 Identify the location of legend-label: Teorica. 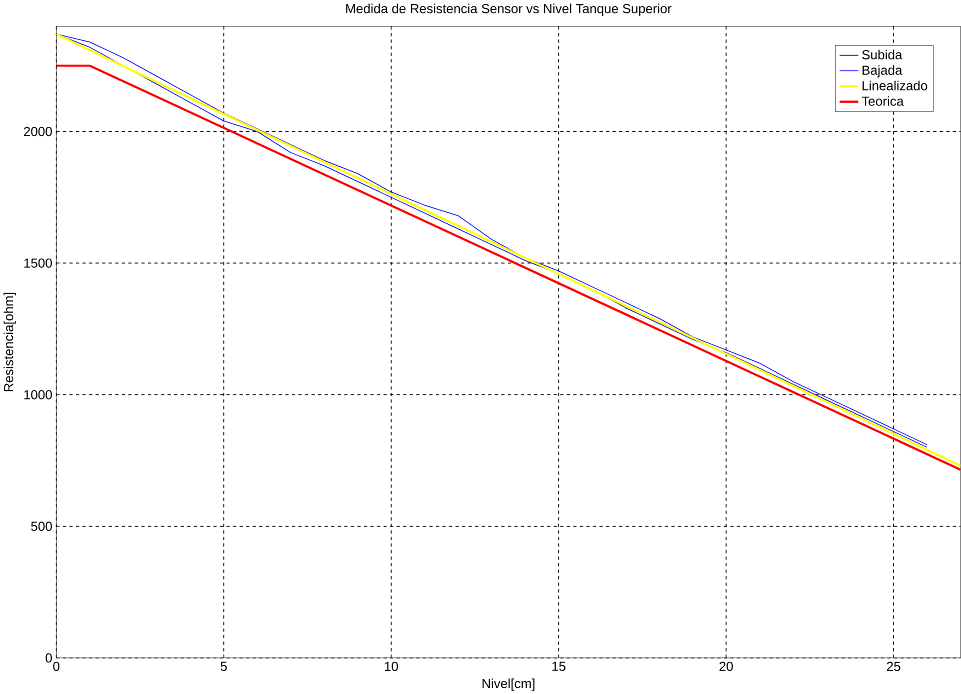
(883, 101).